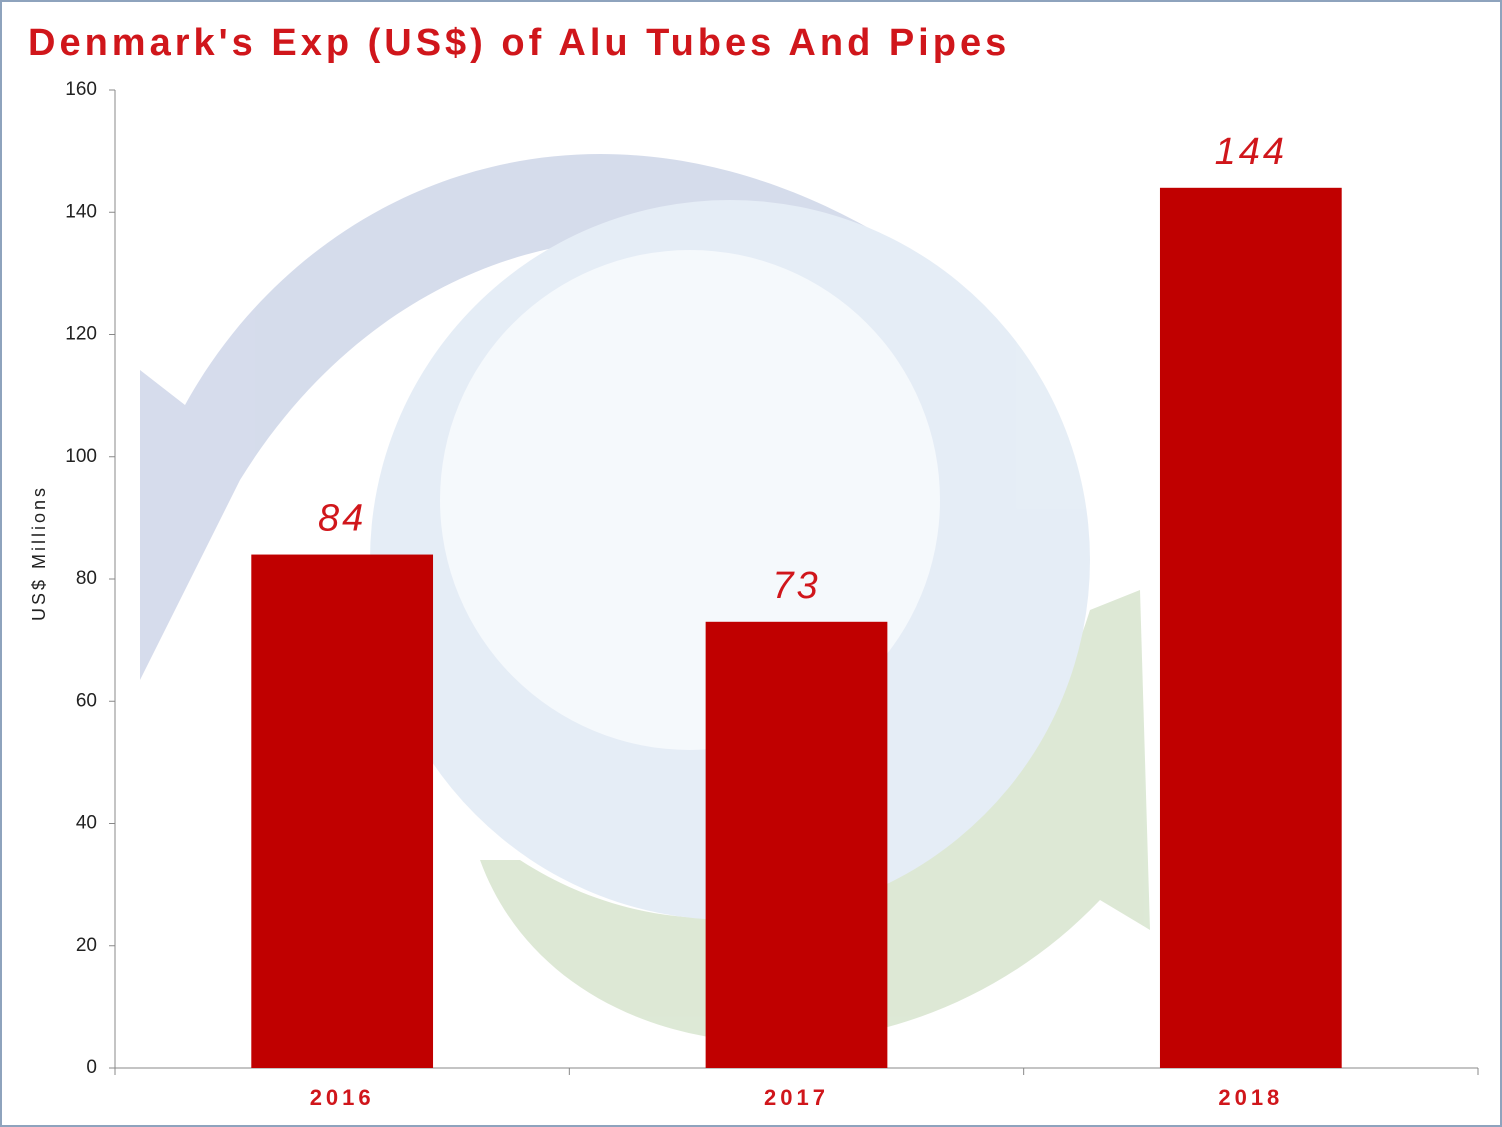 This screenshot has height=1127, width=1502. What do you see at coordinates (81, 456) in the screenshot?
I see `y-tick-label: 100` at bounding box center [81, 456].